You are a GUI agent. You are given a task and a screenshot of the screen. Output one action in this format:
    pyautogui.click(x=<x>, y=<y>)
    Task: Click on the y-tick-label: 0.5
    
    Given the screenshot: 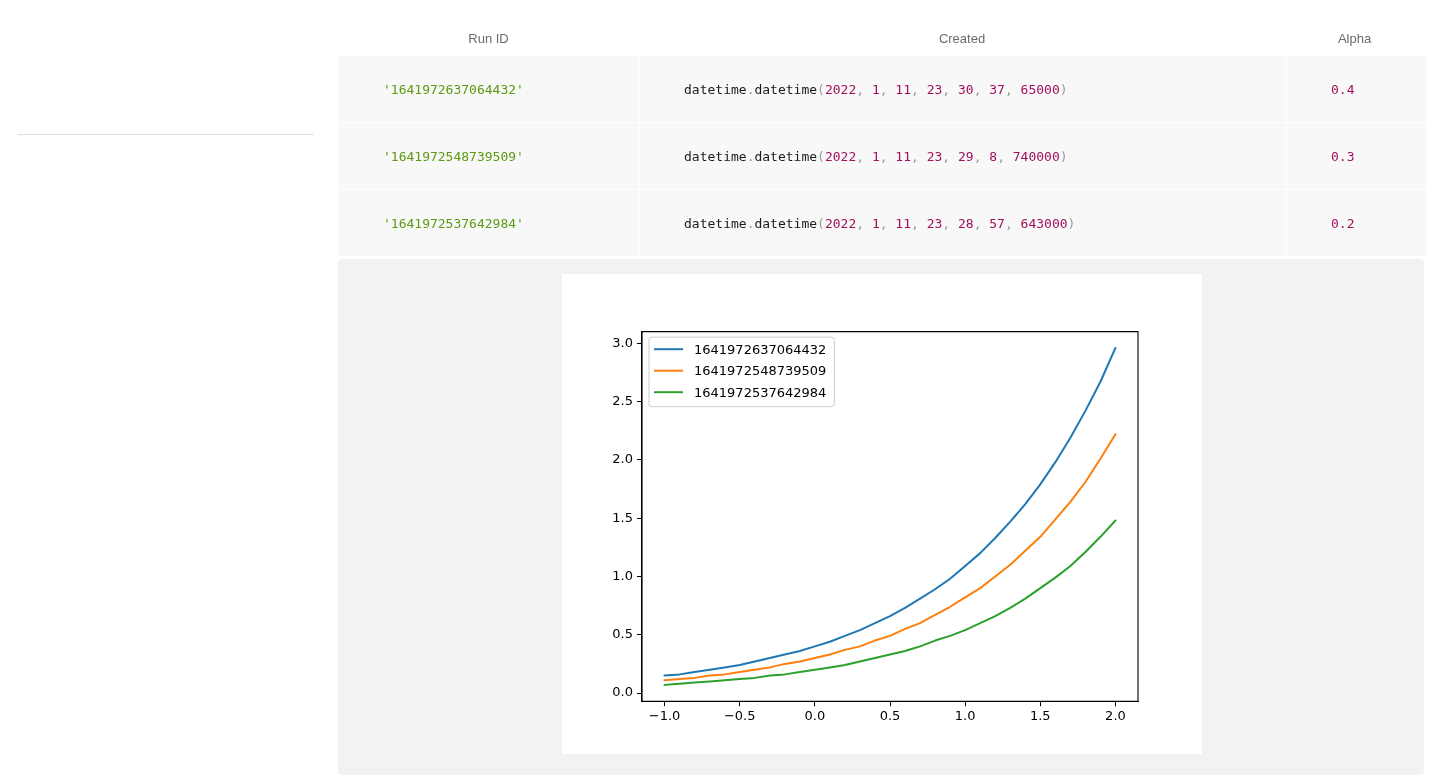 What is the action you would take?
    pyautogui.click(x=622, y=634)
    